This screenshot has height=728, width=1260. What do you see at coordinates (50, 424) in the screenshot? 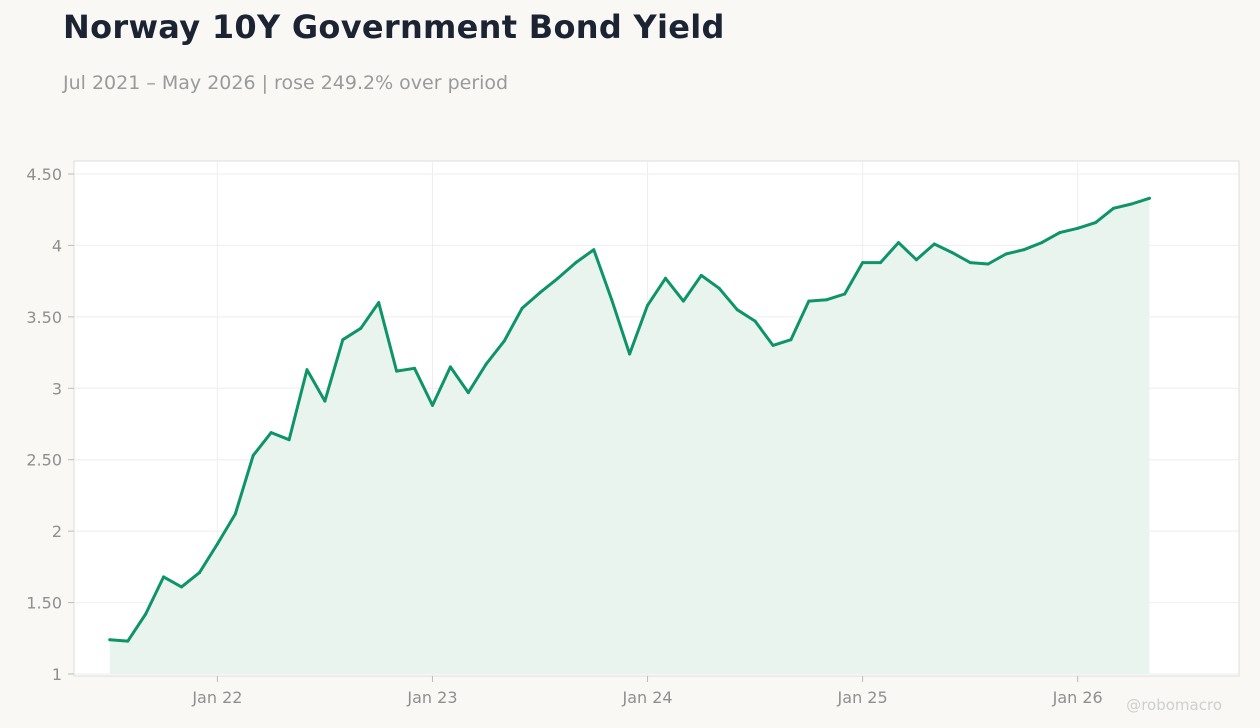
I see `y-axis: 1 1.50 2 2.50 3 3.50 4 4.50` at bounding box center [50, 424].